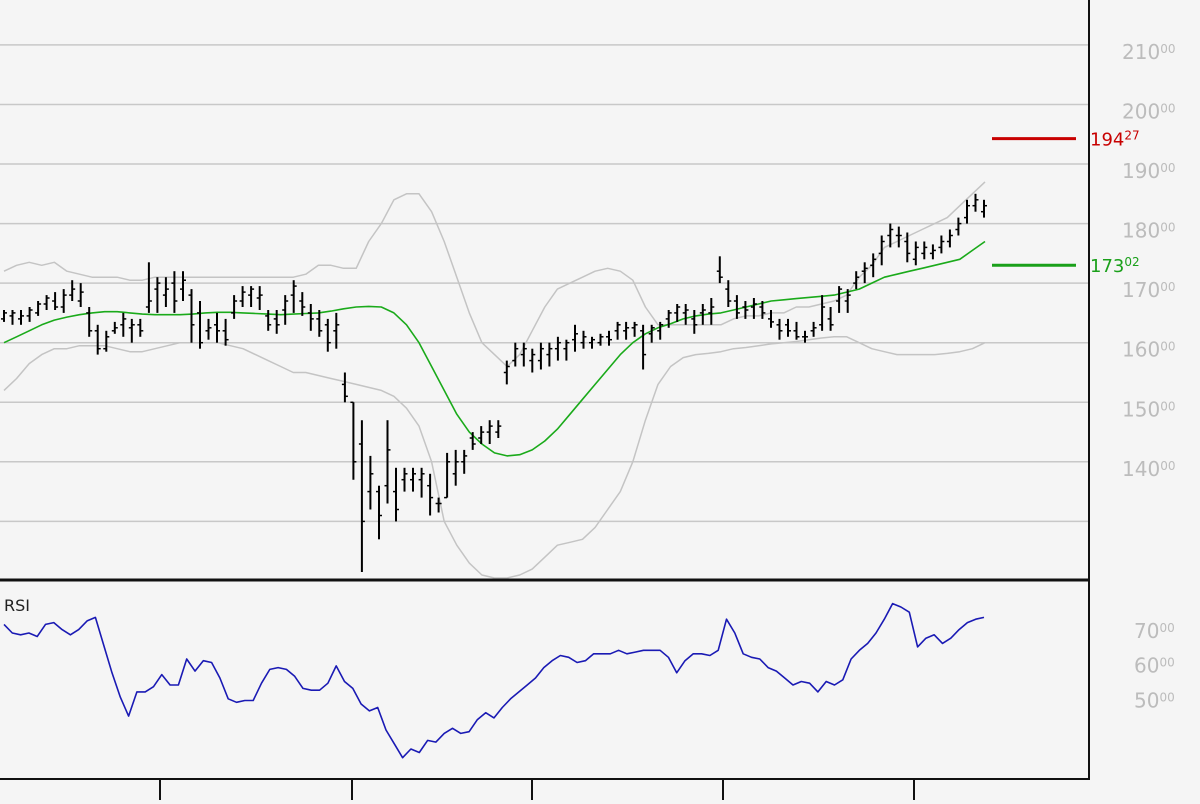  What do you see at coordinates (1154, 700) in the screenshot?
I see `rsi-tick-label: 5000` at bounding box center [1154, 700].